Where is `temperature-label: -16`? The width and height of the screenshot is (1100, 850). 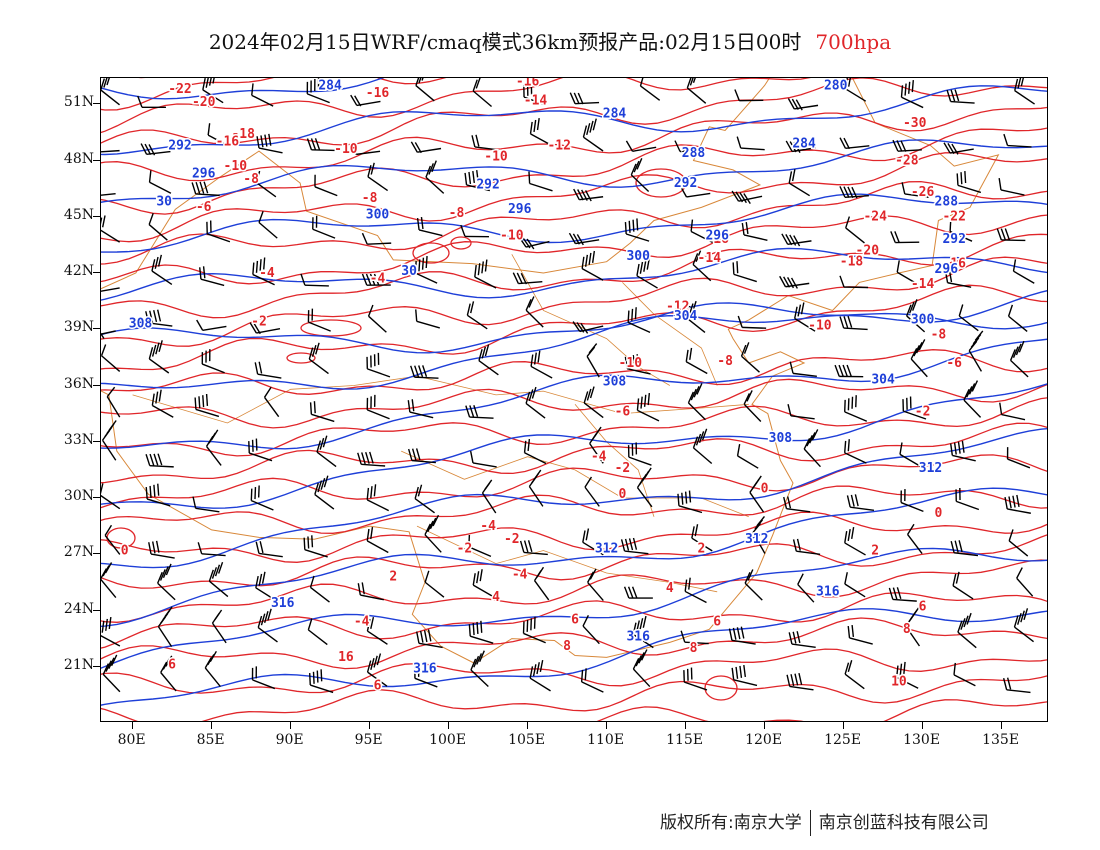
temperature-label: -16 is located at coordinates (954, 263).